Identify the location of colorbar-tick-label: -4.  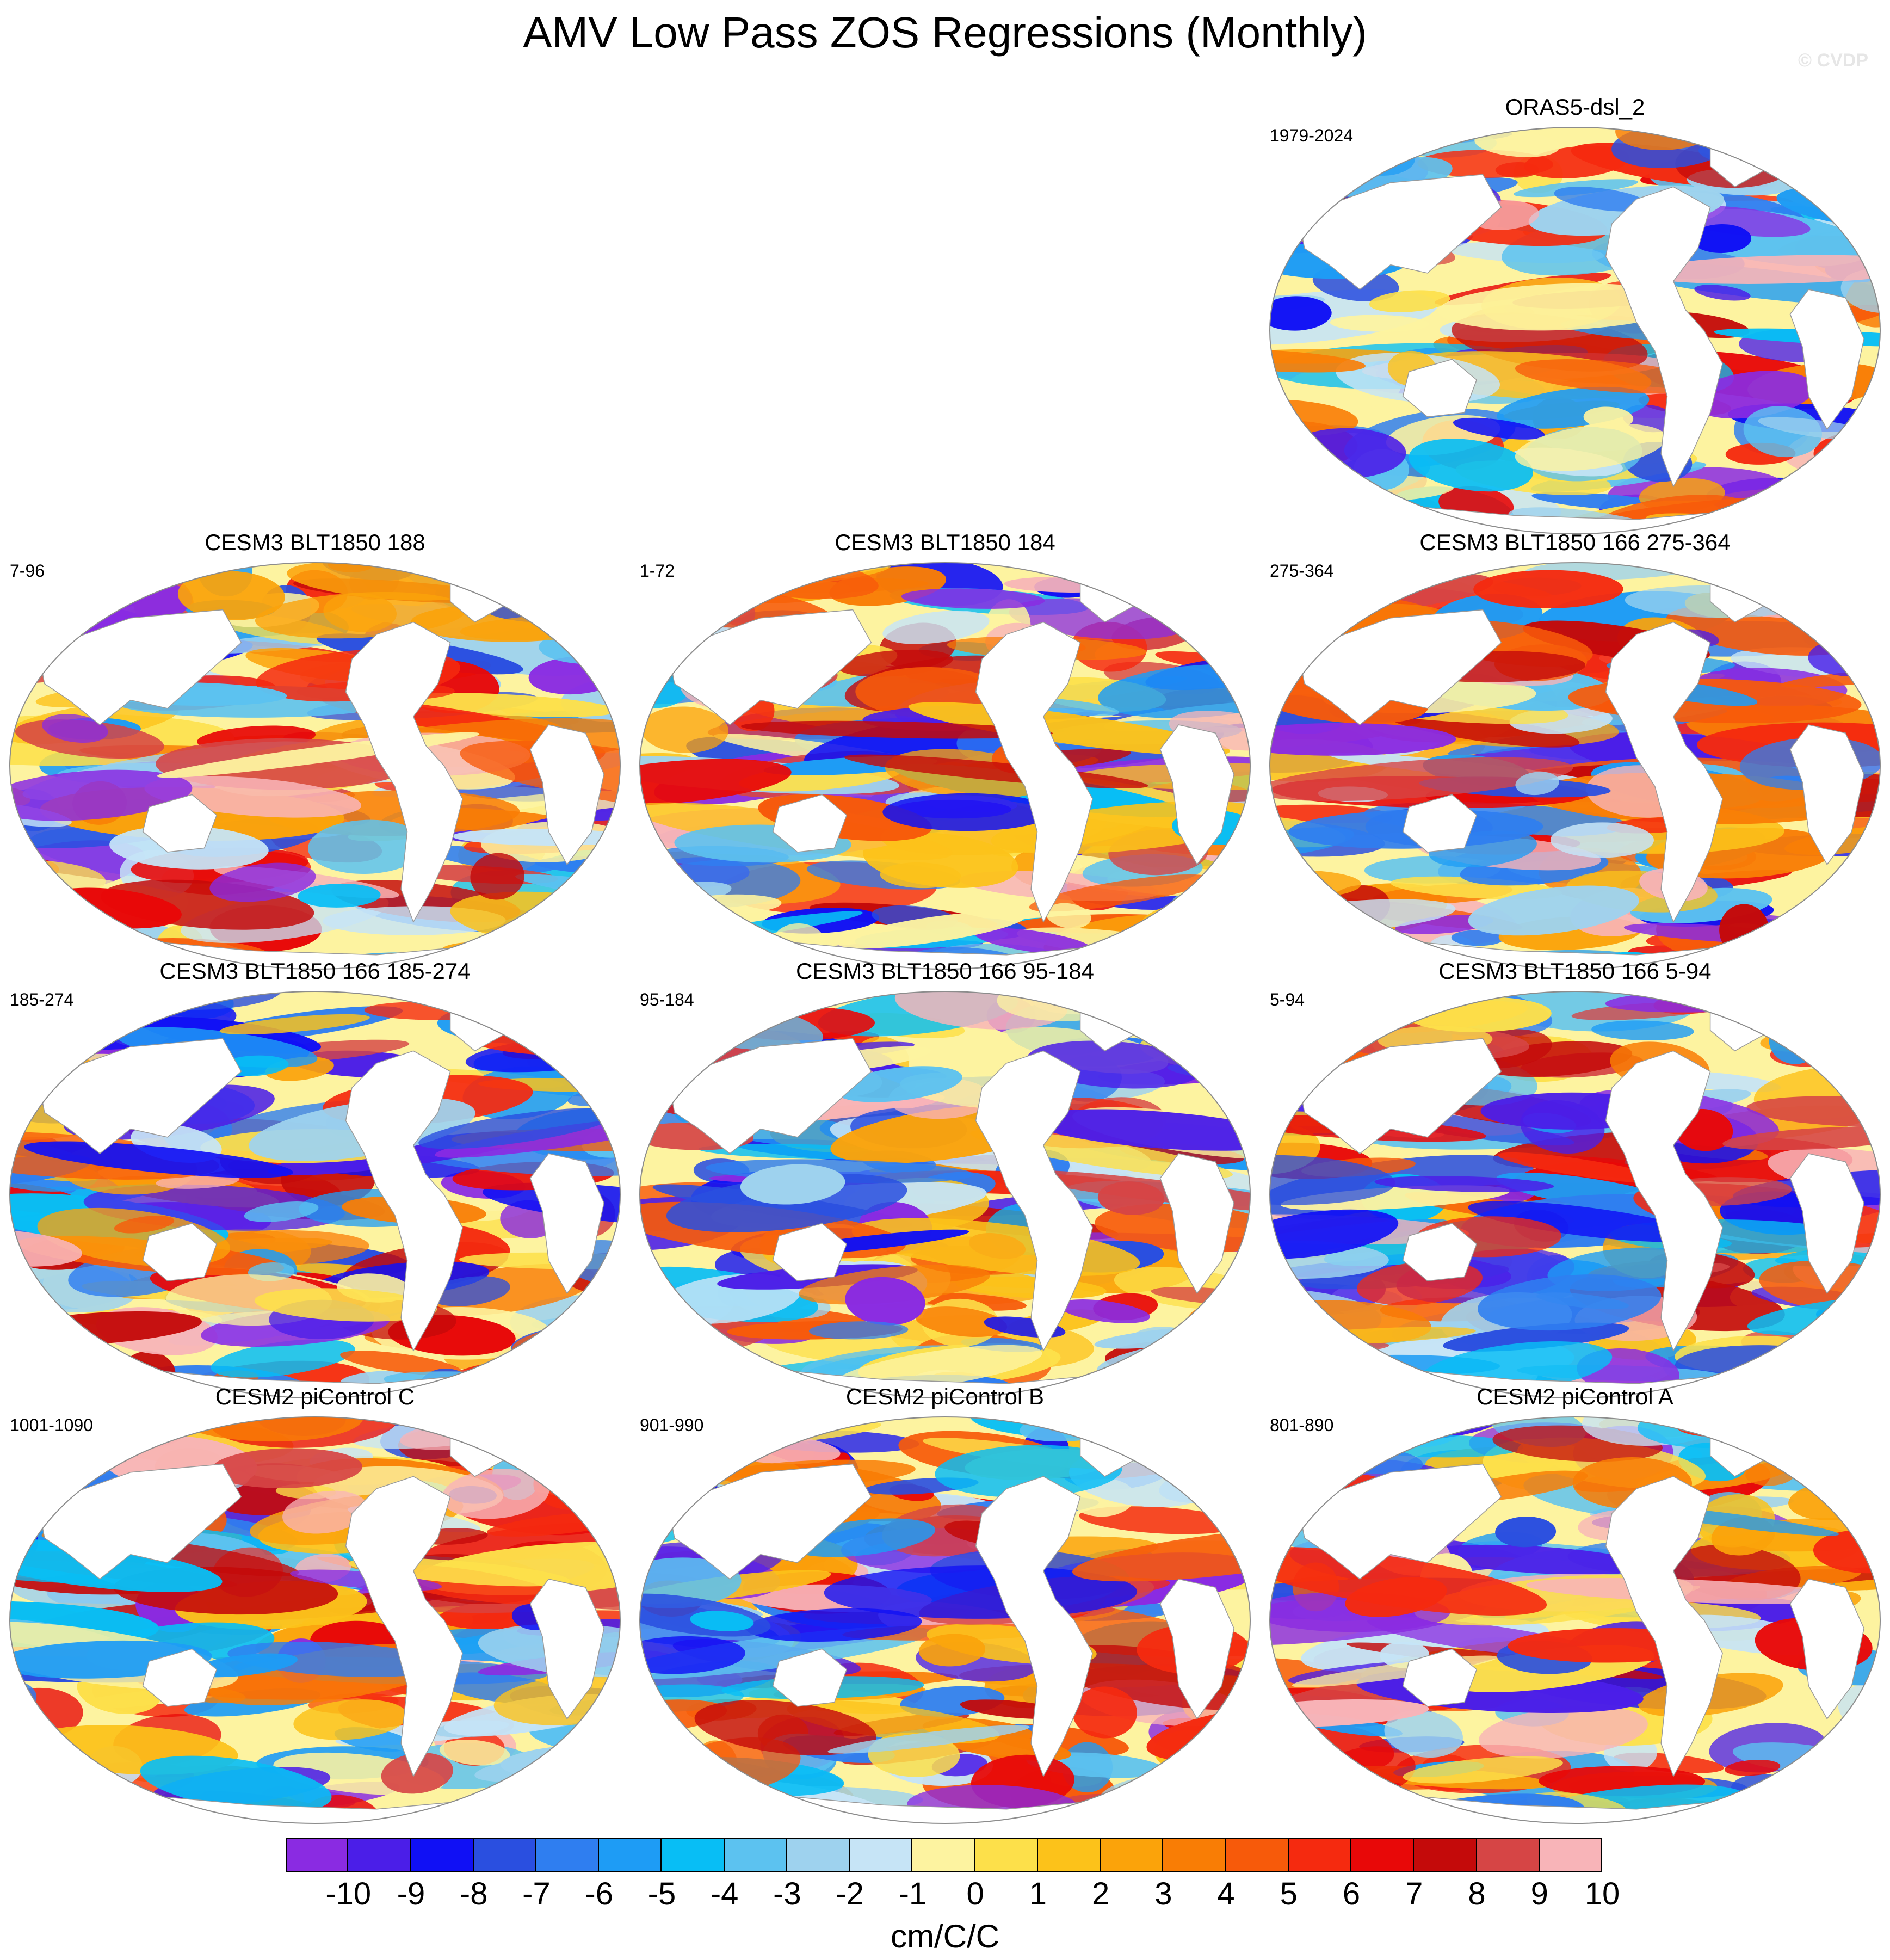
(725, 1894).